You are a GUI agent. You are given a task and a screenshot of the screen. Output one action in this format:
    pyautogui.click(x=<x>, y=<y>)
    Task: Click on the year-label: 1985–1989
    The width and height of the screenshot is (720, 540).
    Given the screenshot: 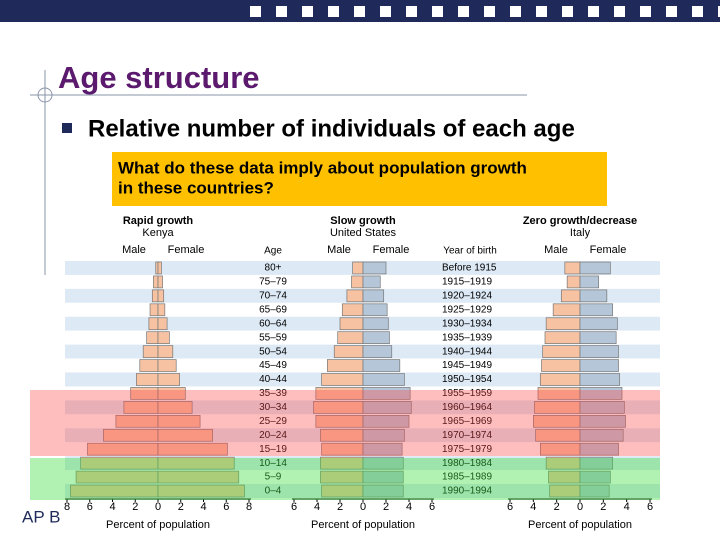 What is the action you would take?
    pyautogui.click(x=467, y=477)
    